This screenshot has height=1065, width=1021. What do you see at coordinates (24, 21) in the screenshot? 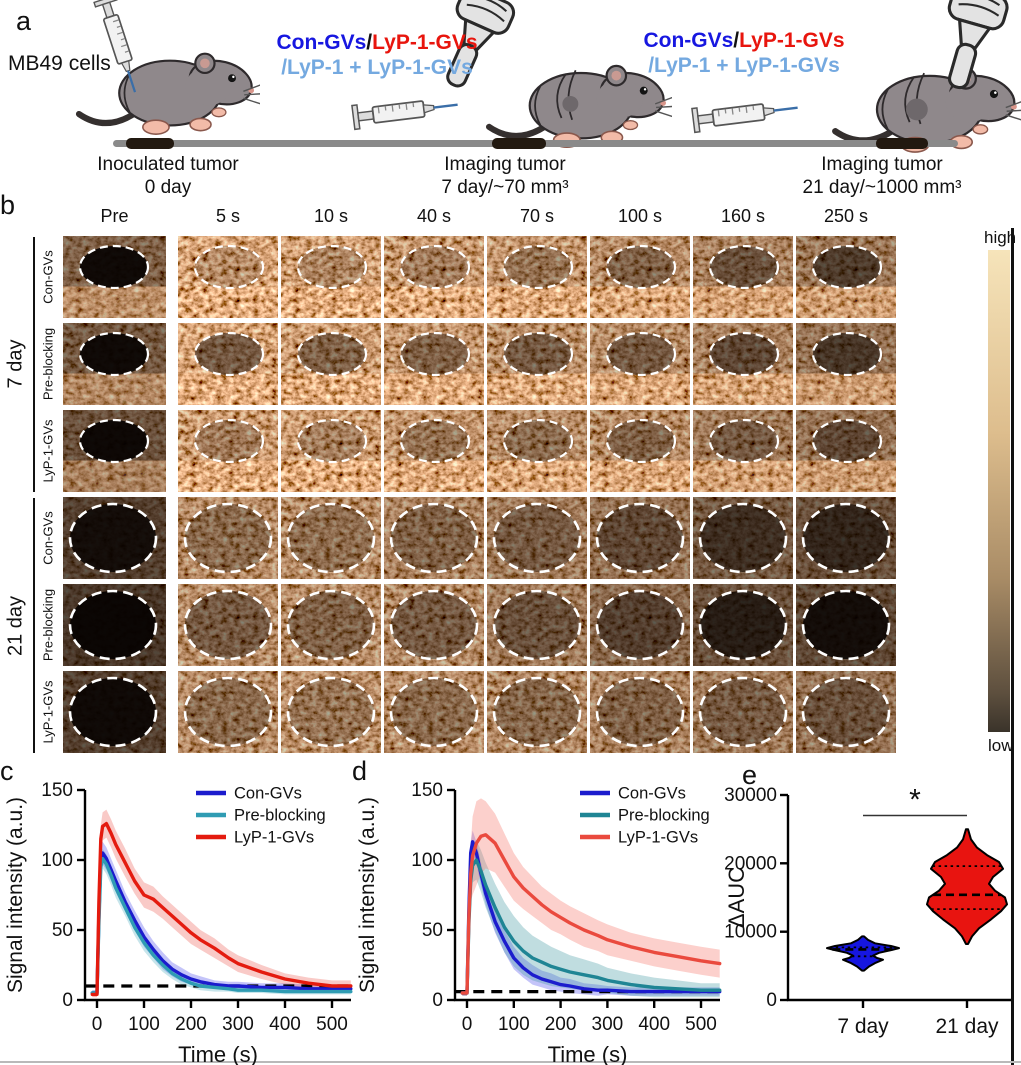
I see `panel-label-a: a` at bounding box center [24, 21].